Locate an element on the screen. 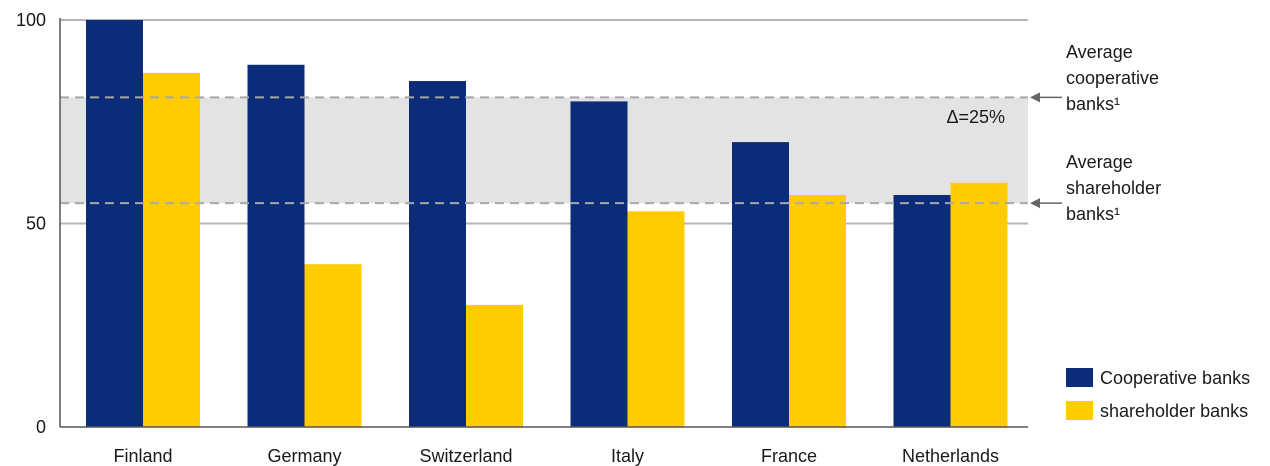  average-shareholder-label-line: banks¹ is located at coordinates (1093, 214).